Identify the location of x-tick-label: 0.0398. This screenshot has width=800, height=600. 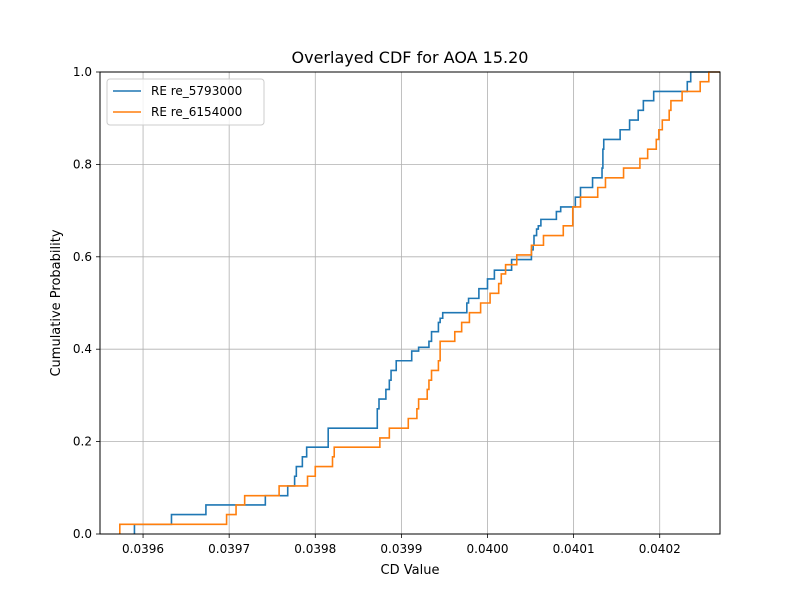
(315, 549).